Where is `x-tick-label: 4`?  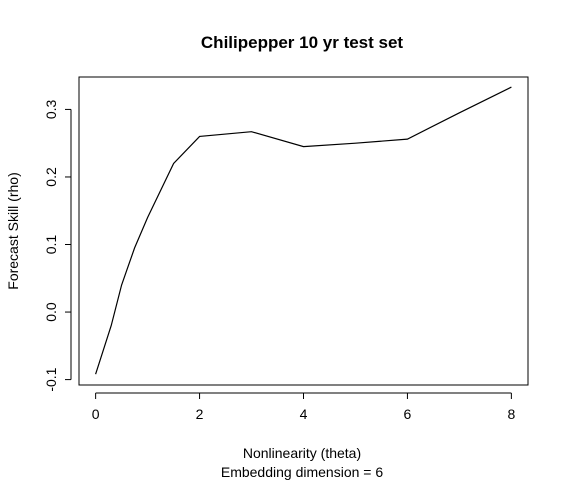 x-tick-label: 4 is located at coordinates (304, 414).